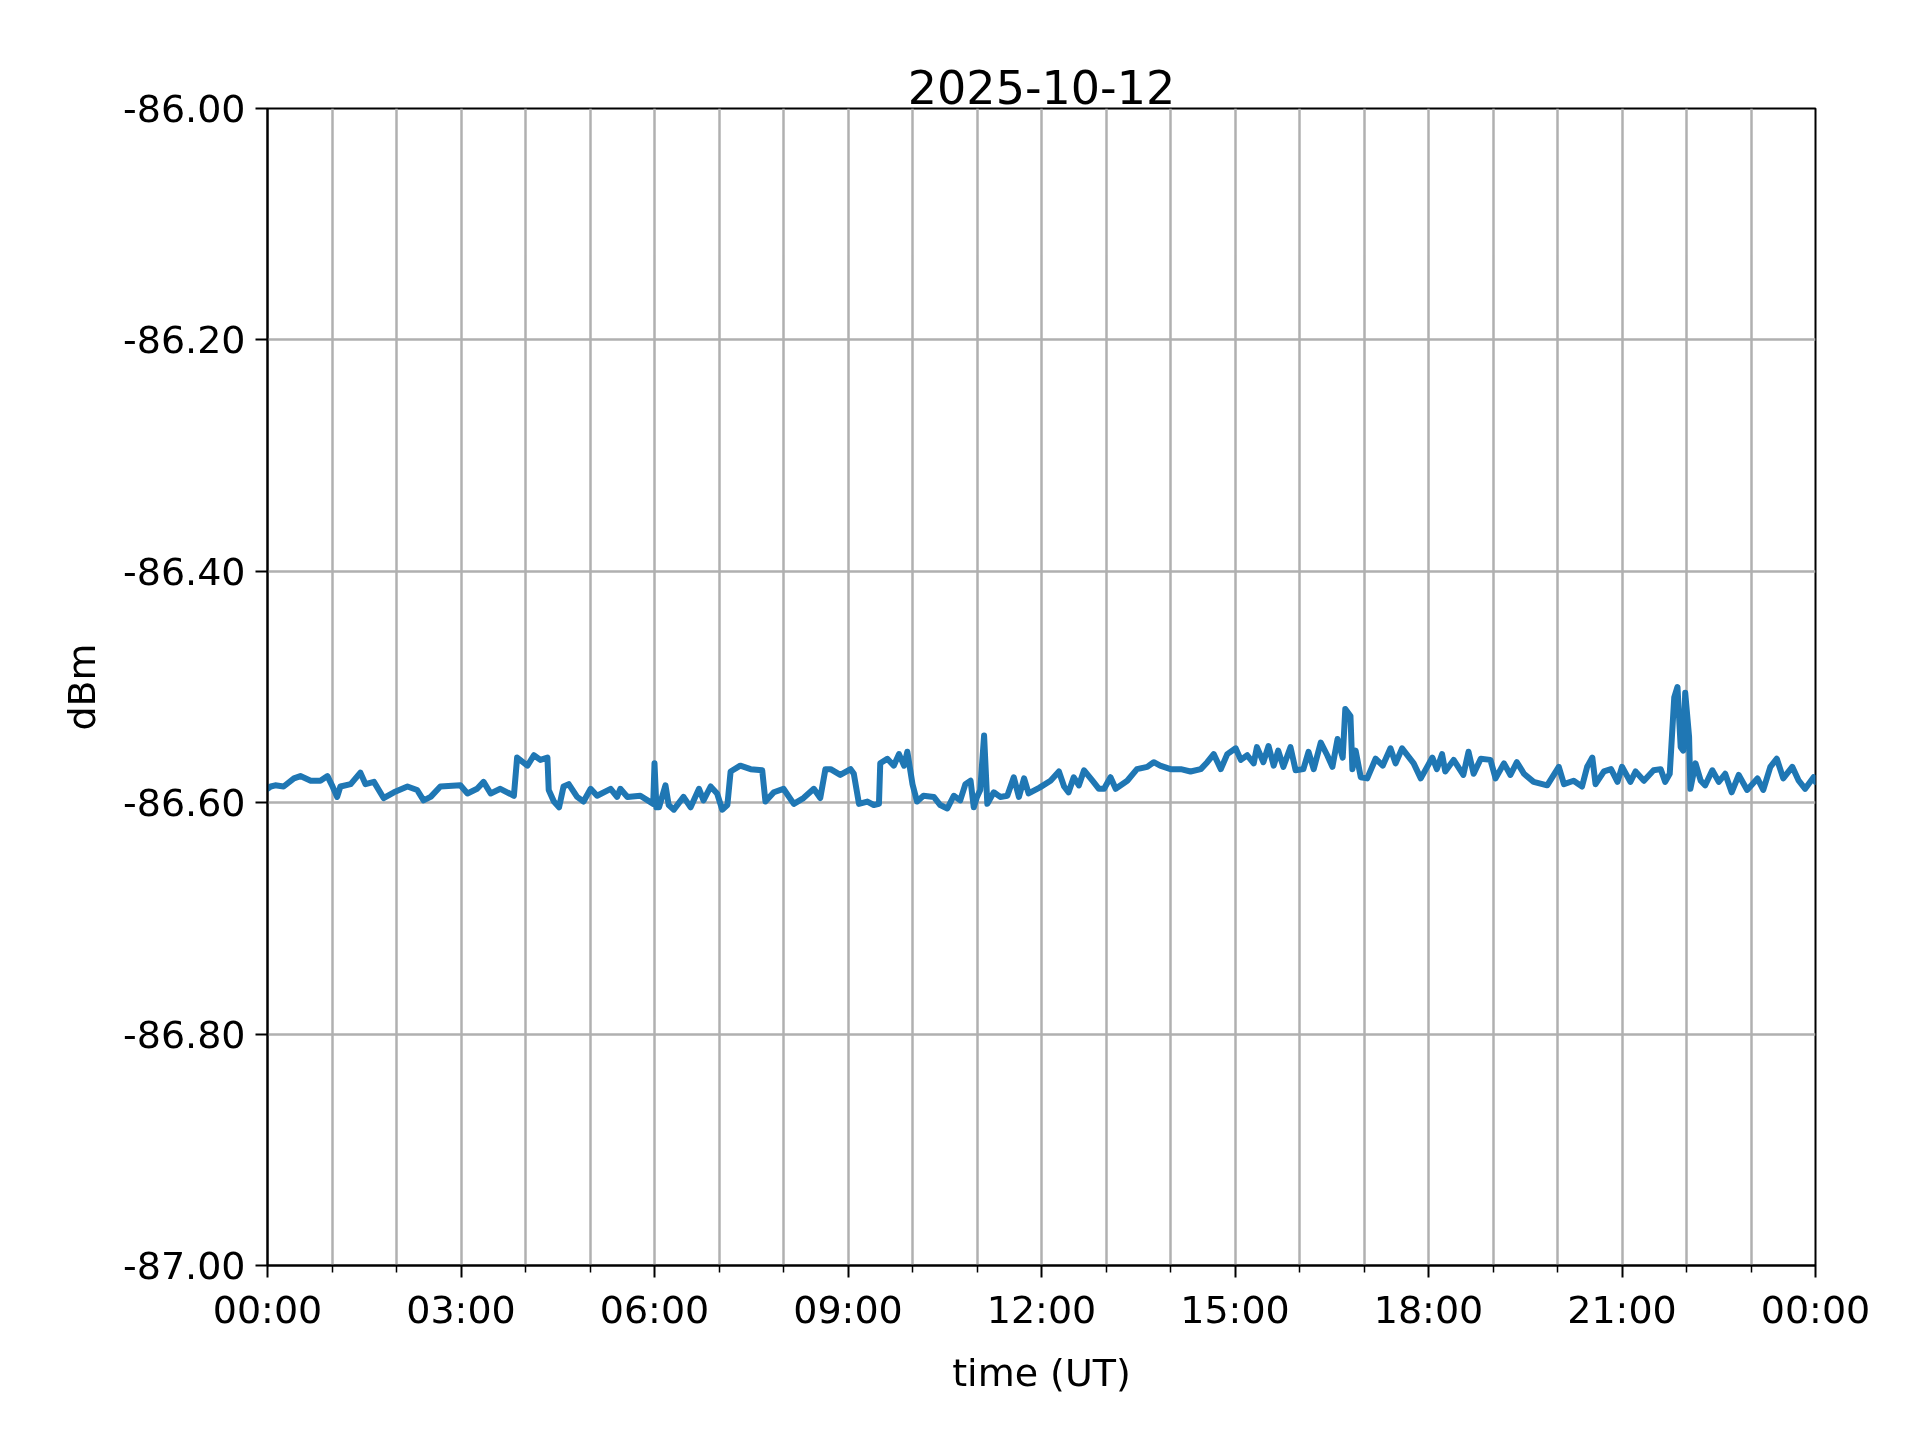  Describe the element at coordinates (82, 687) in the screenshot. I see `y-axis-title: dBm` at that location.